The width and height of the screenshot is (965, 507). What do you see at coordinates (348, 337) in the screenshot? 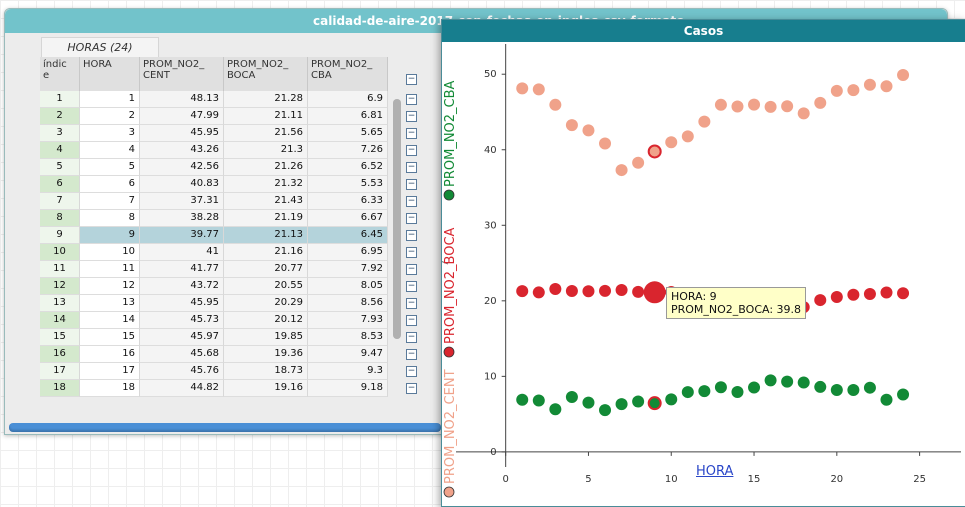
I see `cell-prom-no2-cba: 8.53` at bounding box center [348, 337].